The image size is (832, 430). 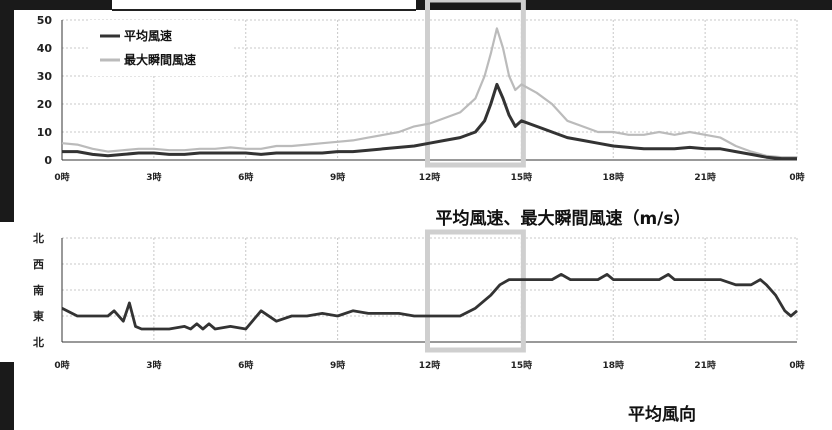 I want to click on top-header-bar, so click(x=264, y=5).